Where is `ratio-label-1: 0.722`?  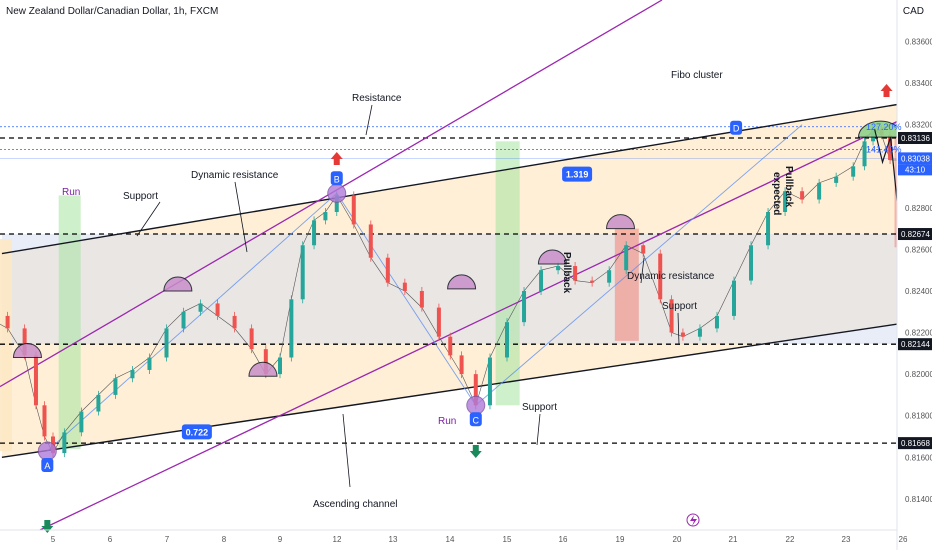 ratio-label-1: 0.722 is located at coordinates (197, 432).